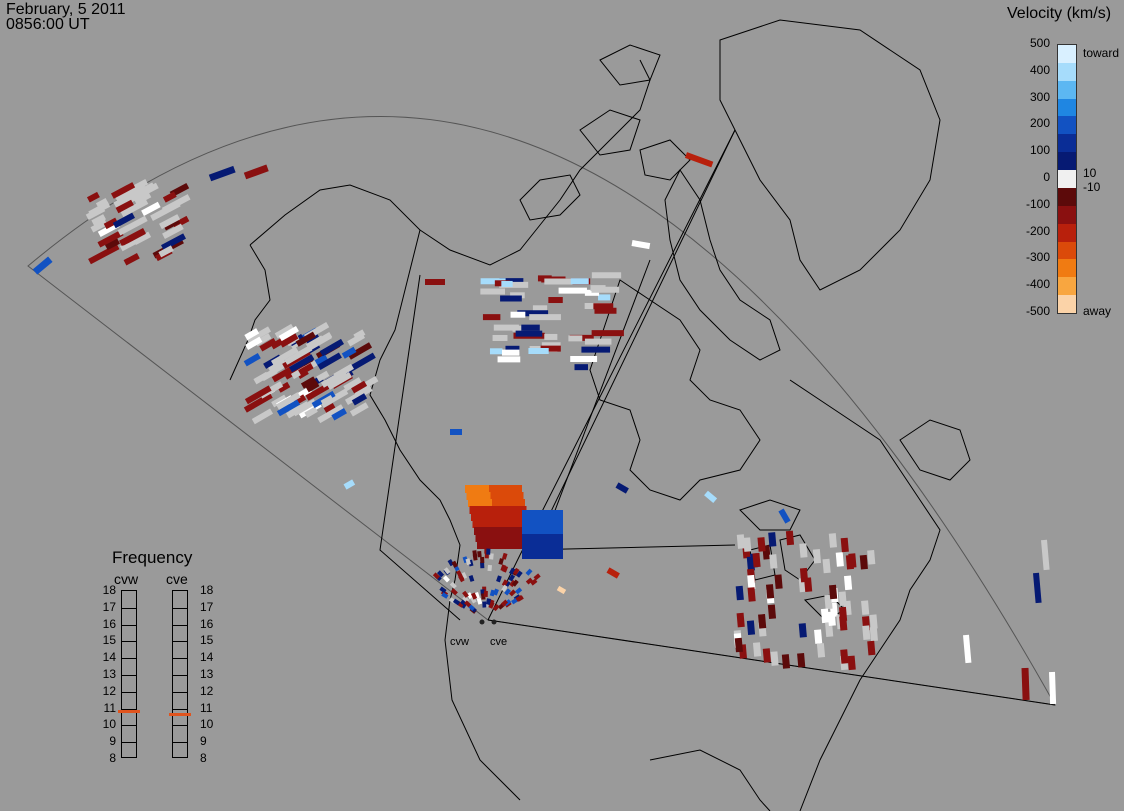  What do you see at coordinates (48, 24) in the screenshot?
I see `time-label: 0856:00 UT` at bounding box center [48, 24].